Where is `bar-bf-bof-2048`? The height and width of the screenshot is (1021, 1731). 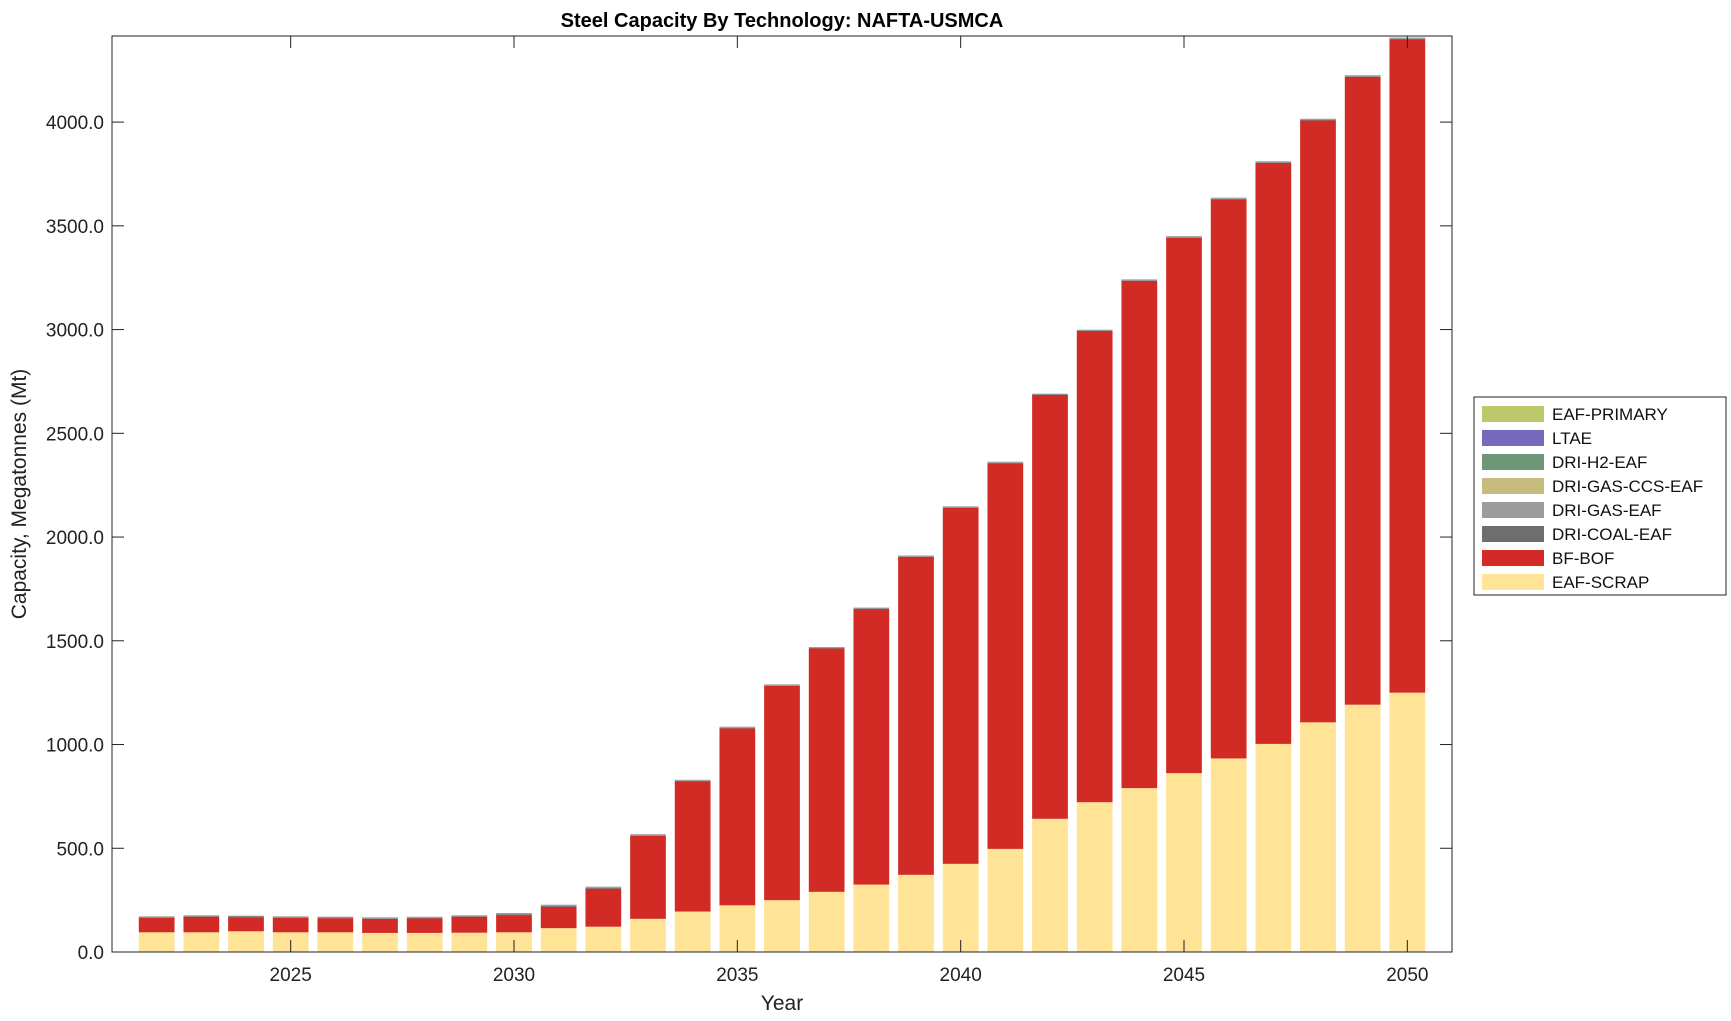
bar-bf-bof-2048 is located at coordinates (1318, 421).